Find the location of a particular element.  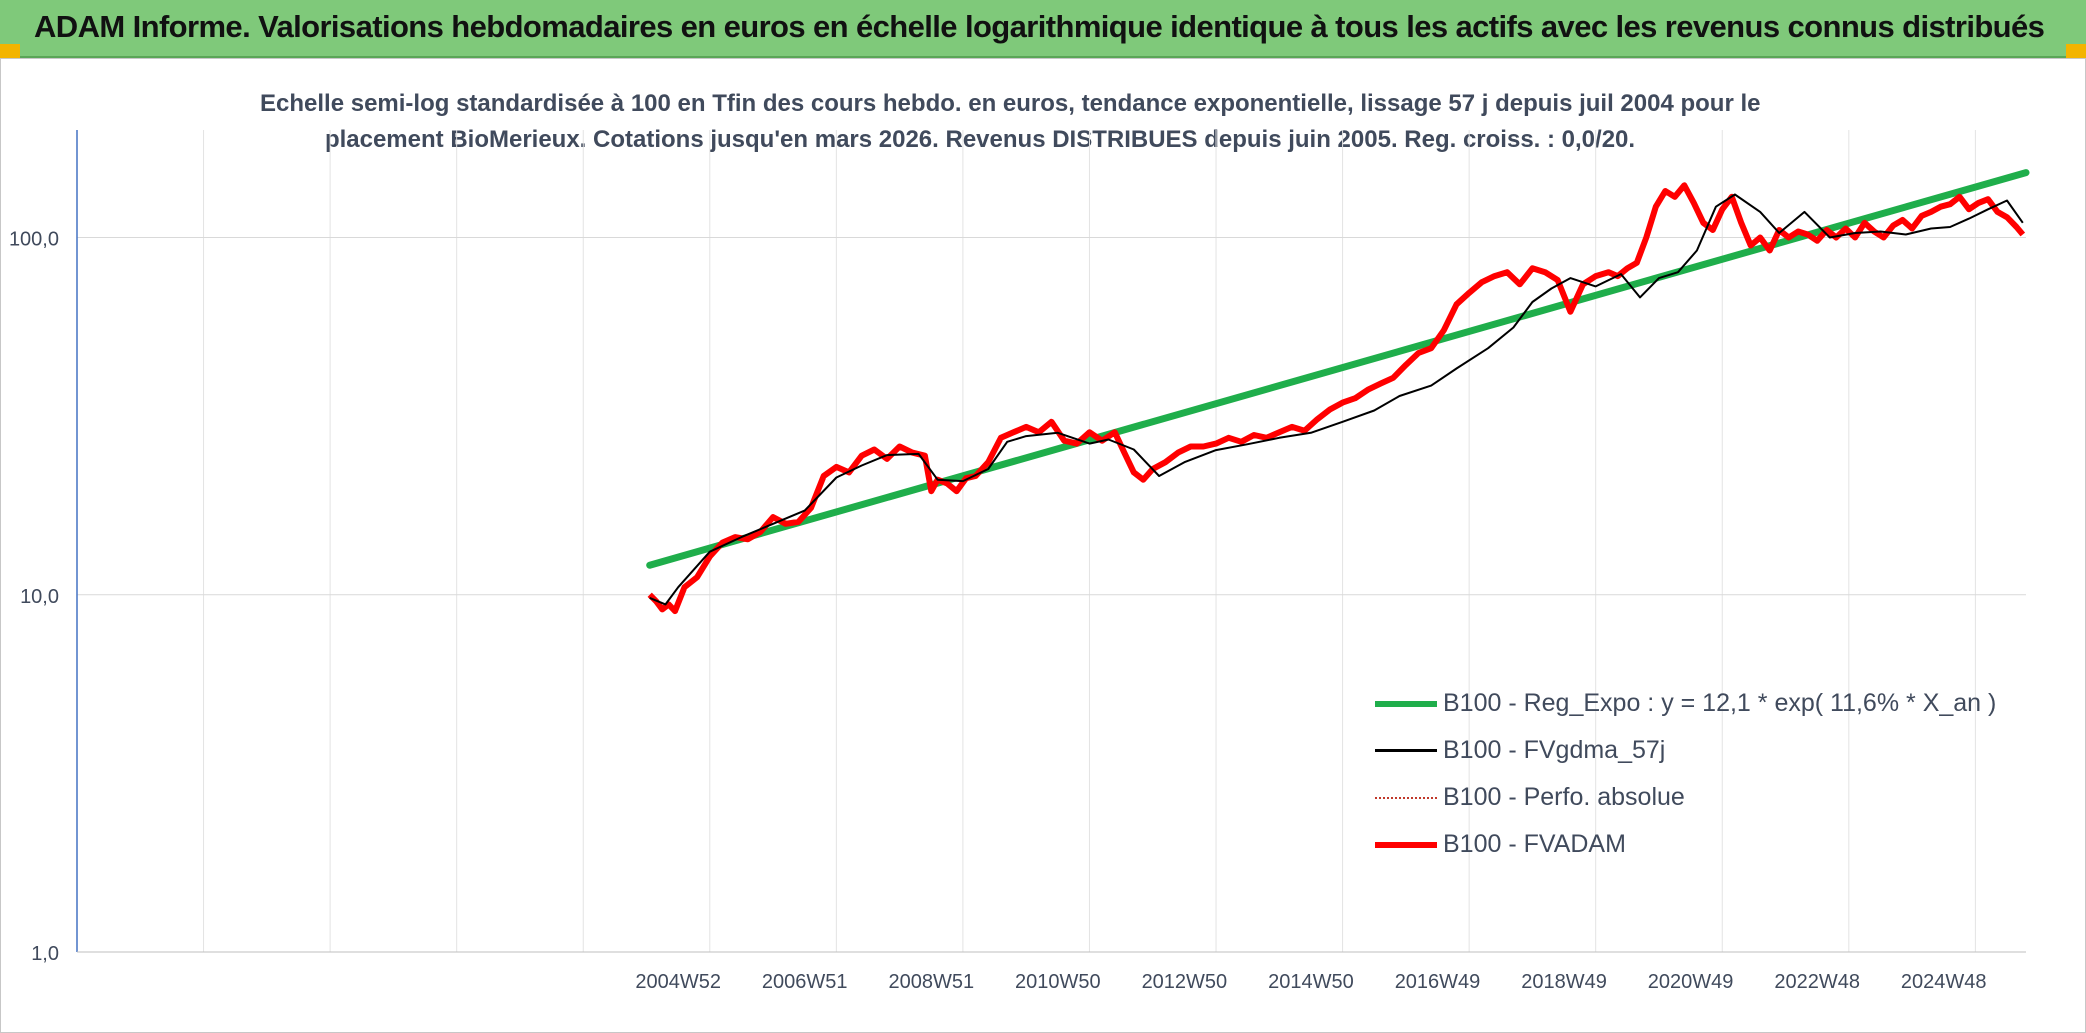

legend-label: B100 - Perfo. absolue is located at coordinates (1564, 797).